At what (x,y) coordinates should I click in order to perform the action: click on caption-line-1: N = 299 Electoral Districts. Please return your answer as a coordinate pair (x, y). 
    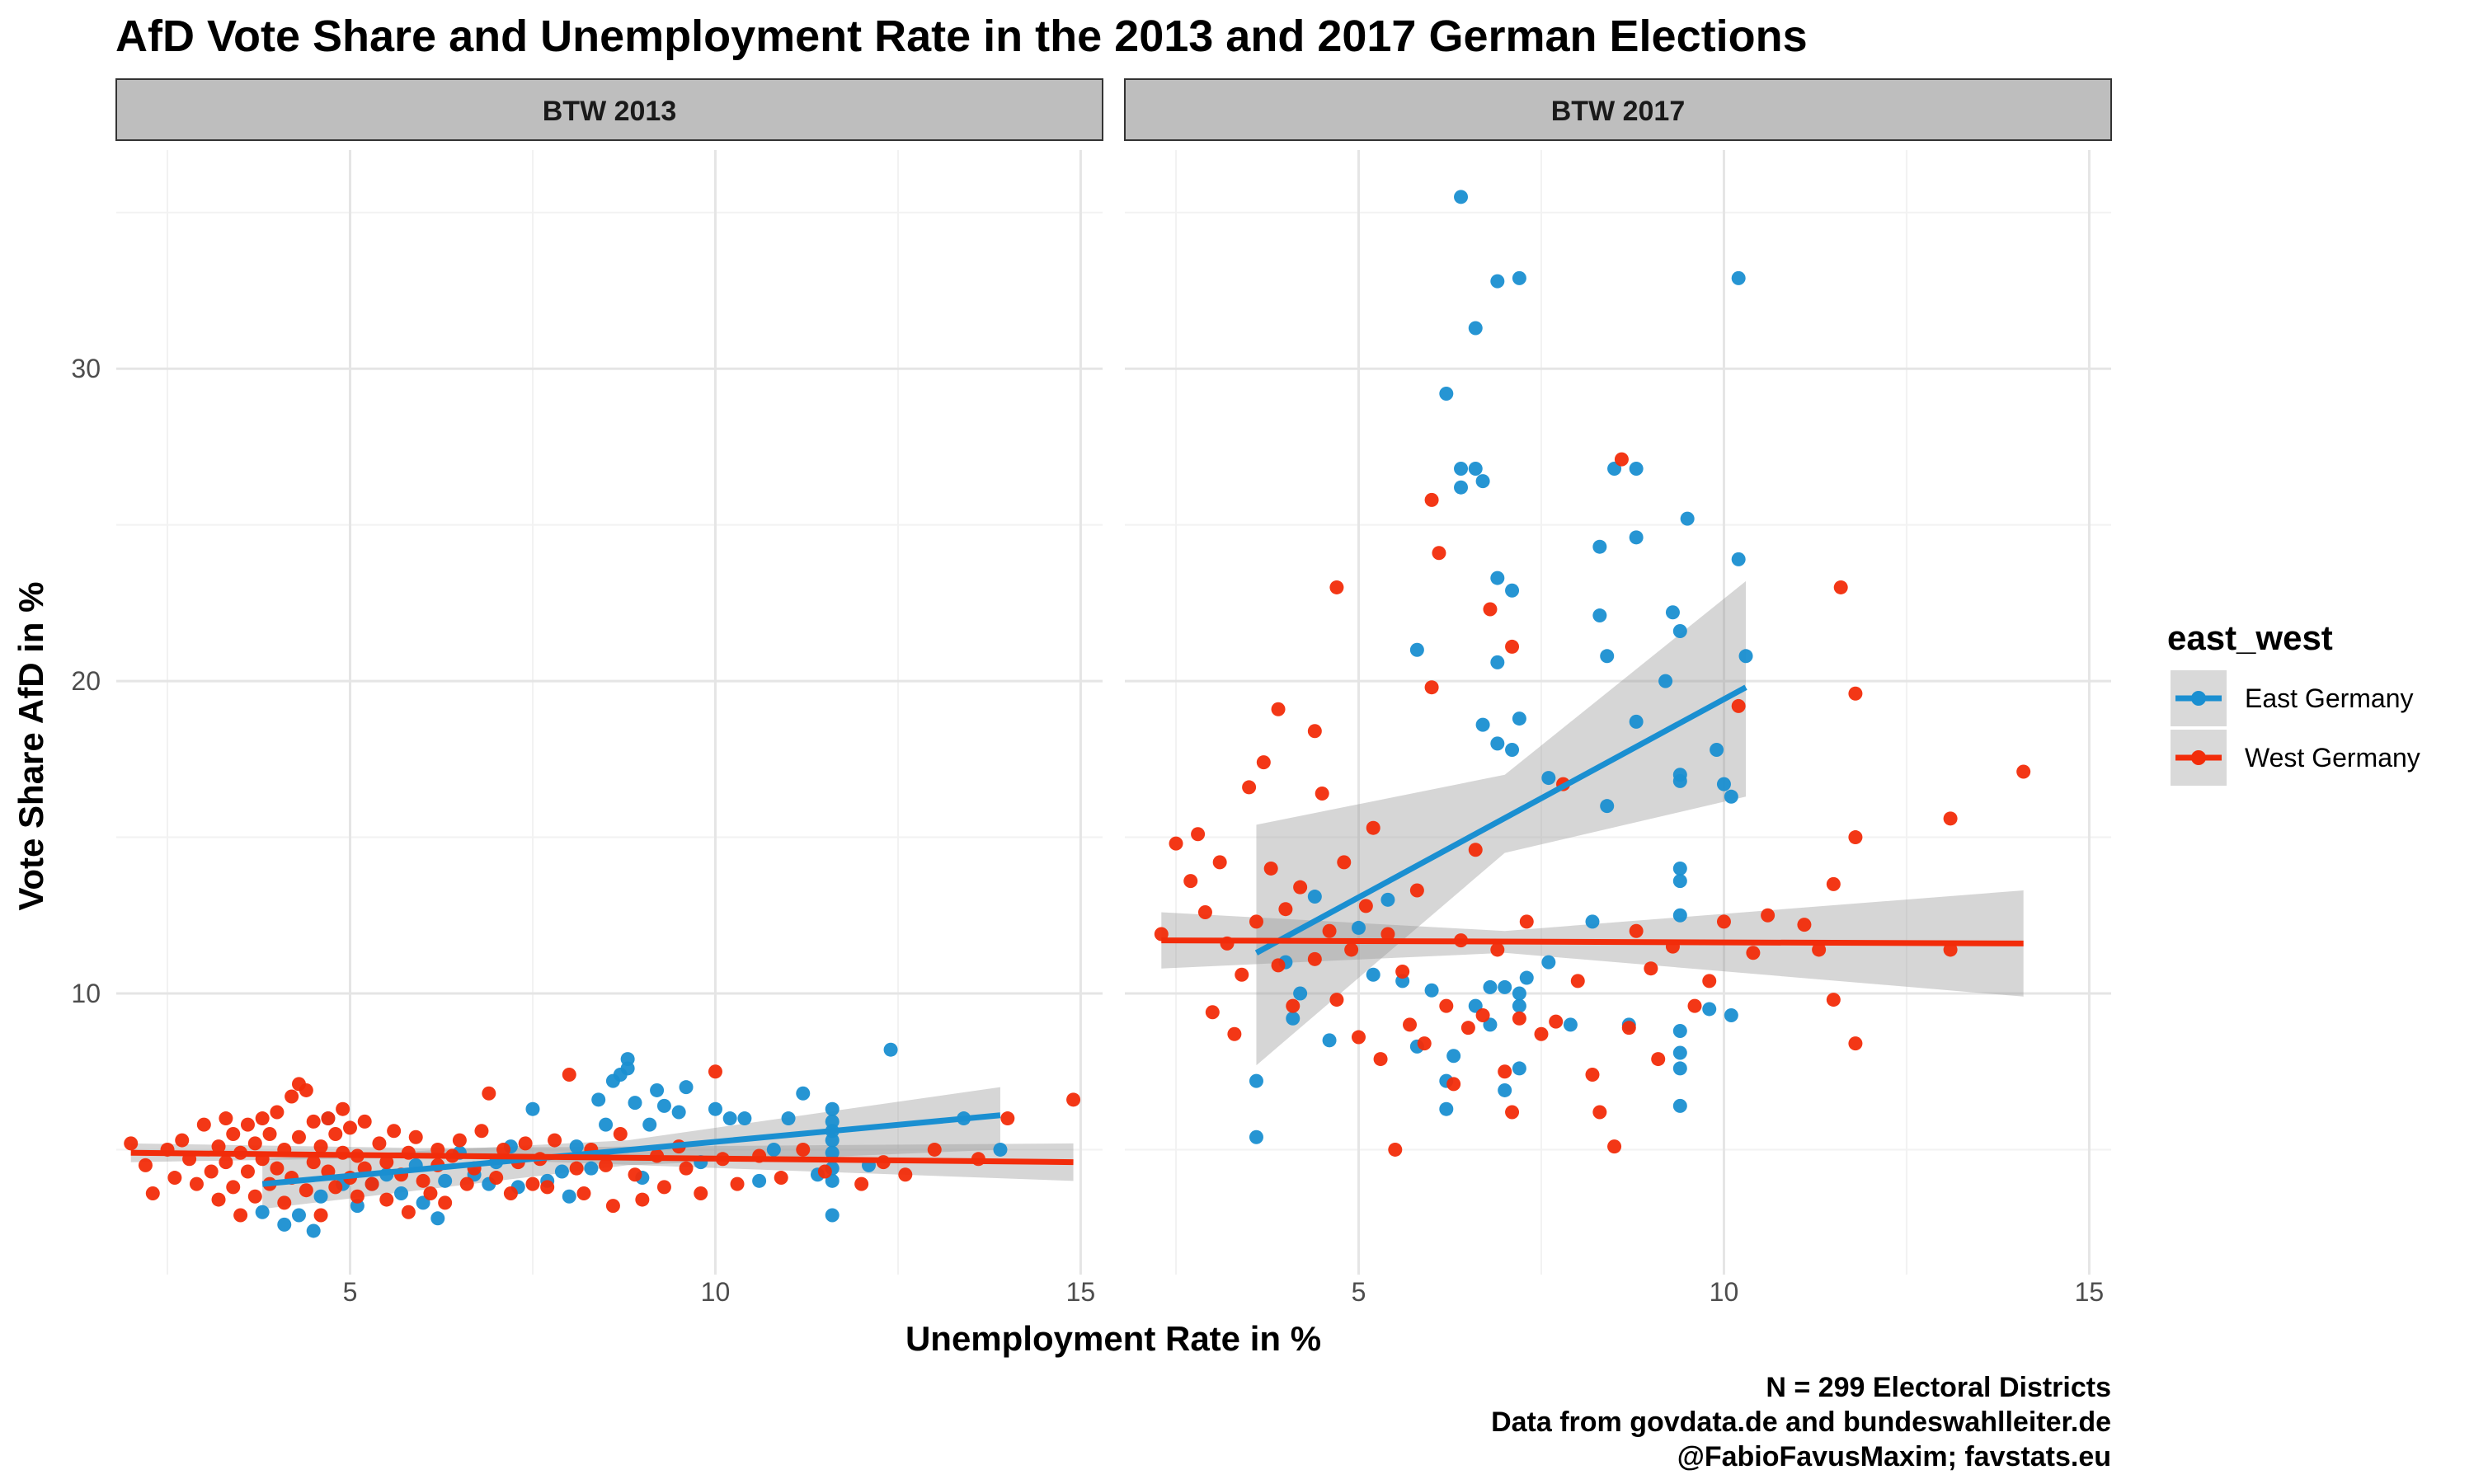
    Looking at the image, I should click on (1938, 1387).